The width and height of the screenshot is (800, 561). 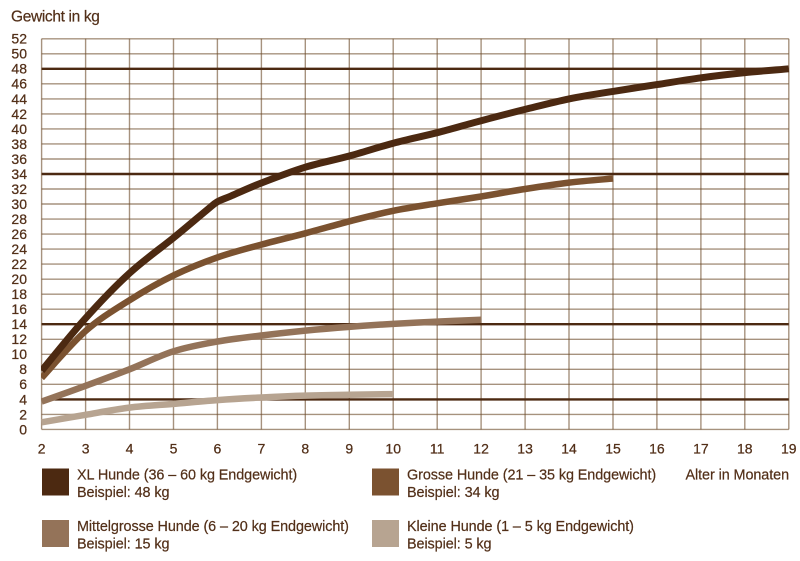 What do you see at coordinates (19, 219) in the screenshot?
I see `svg-text: 28` at bounding box center [19, 219].